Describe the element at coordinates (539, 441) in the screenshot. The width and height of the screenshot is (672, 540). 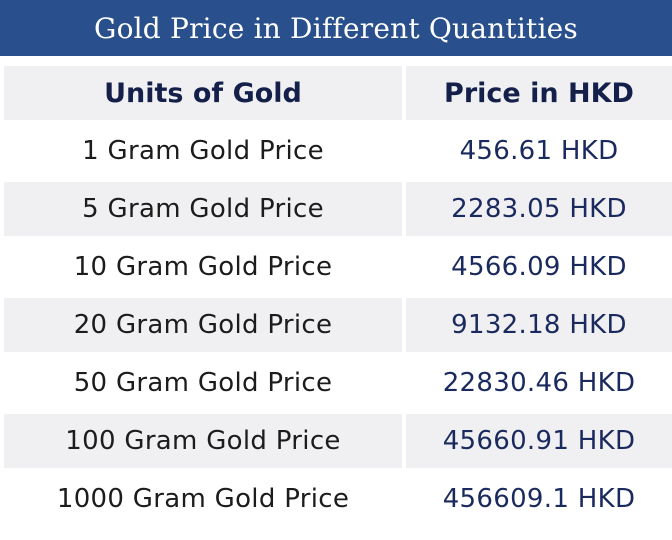
I see `price-cell: 45660.91 HKD` at that location.